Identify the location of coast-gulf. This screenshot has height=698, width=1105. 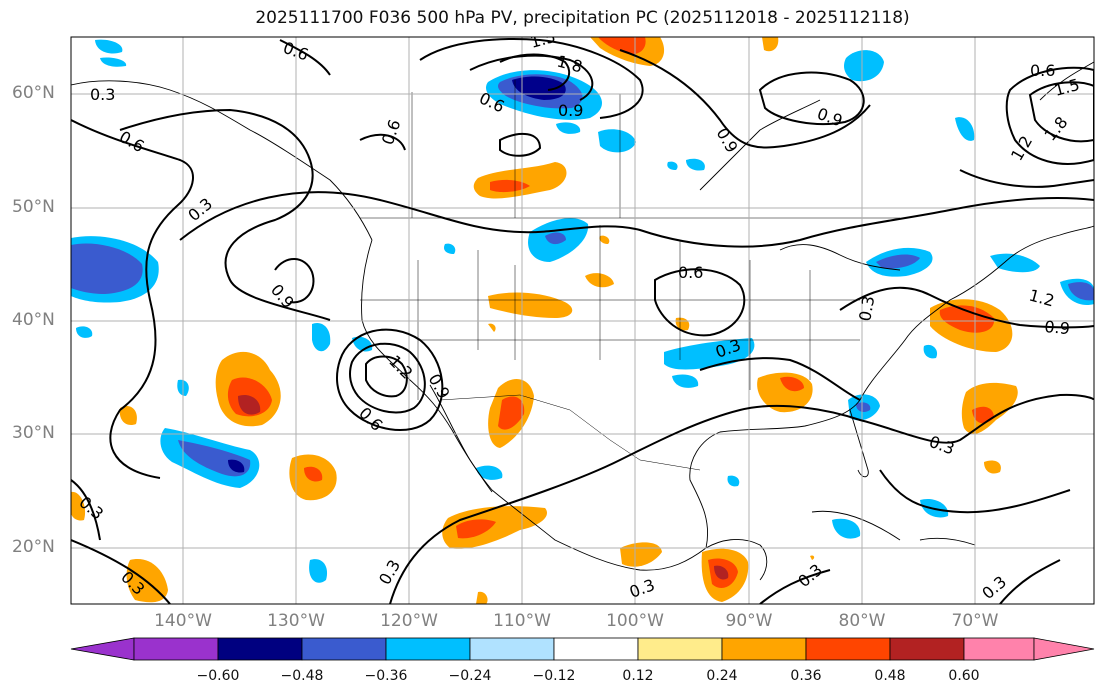
(775, 474).